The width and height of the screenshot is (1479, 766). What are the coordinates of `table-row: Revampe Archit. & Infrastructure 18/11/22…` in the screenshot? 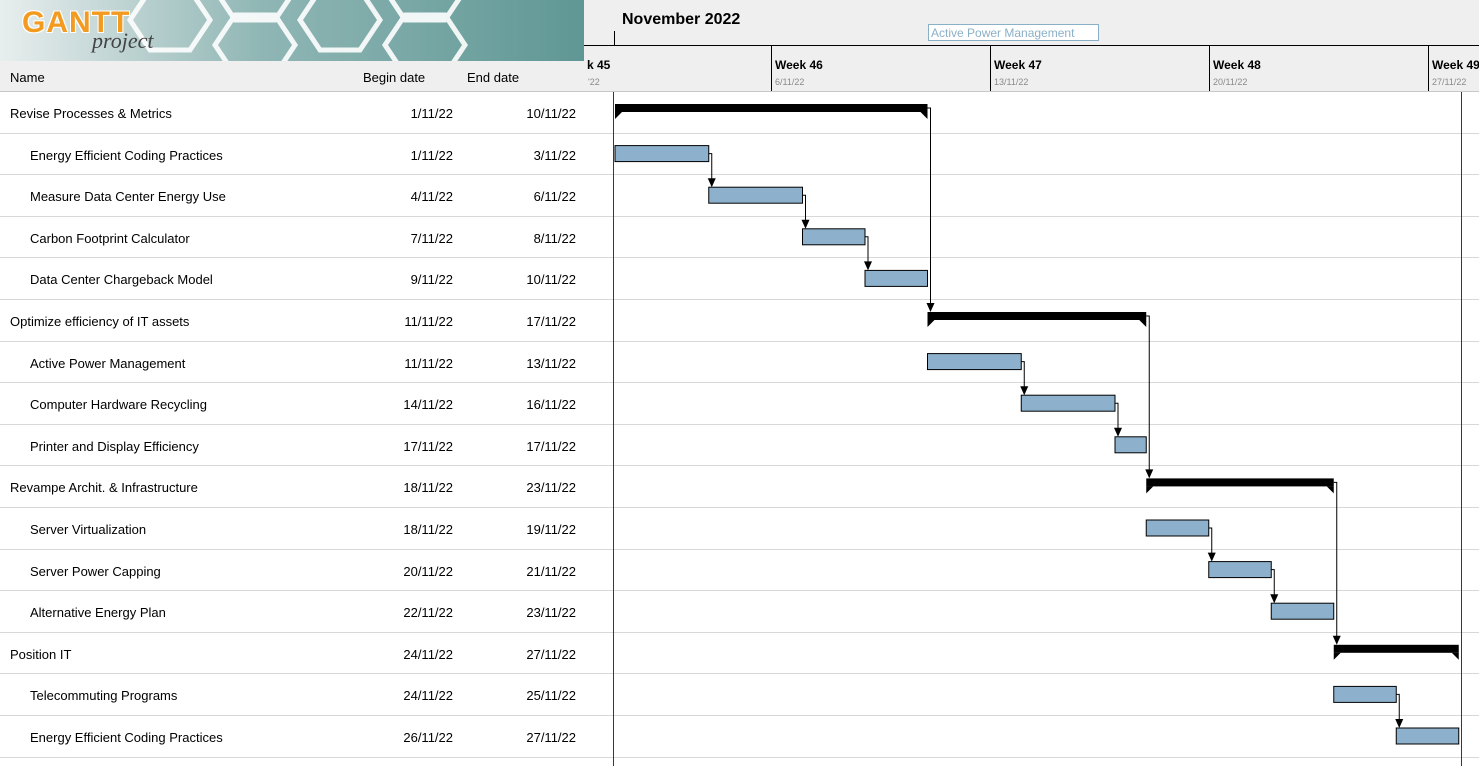 It's located at (292, 487).